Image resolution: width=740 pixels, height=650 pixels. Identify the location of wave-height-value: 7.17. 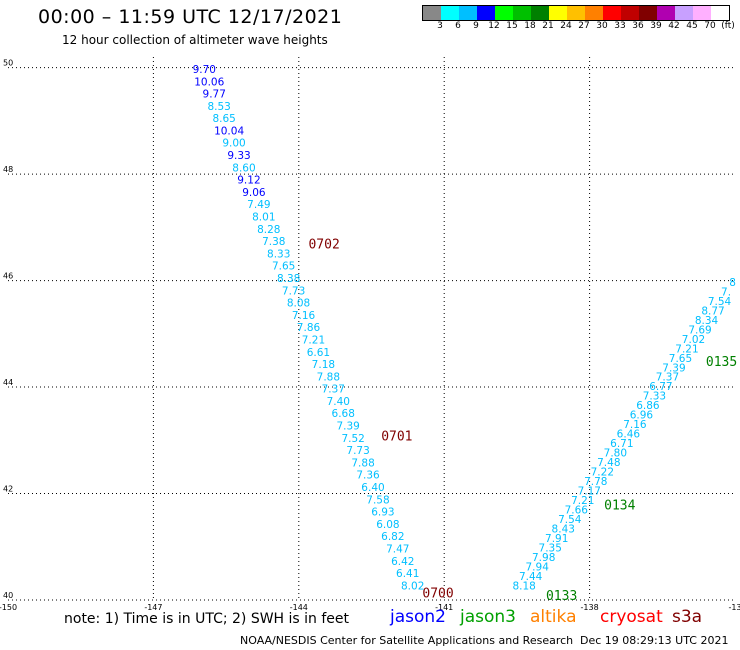
(589, 492).